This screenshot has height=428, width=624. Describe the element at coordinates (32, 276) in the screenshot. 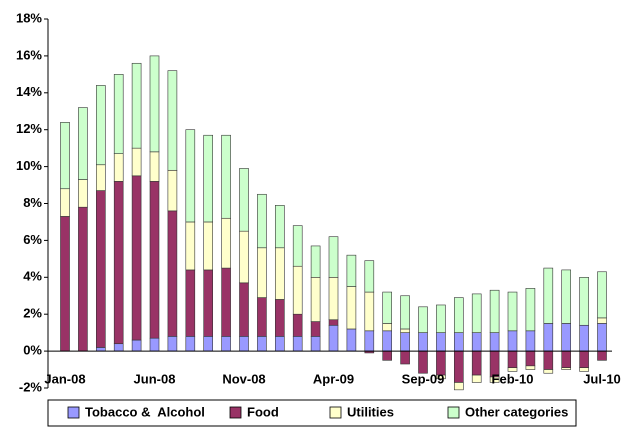

I see `y-tick-label: 4%` at that location.